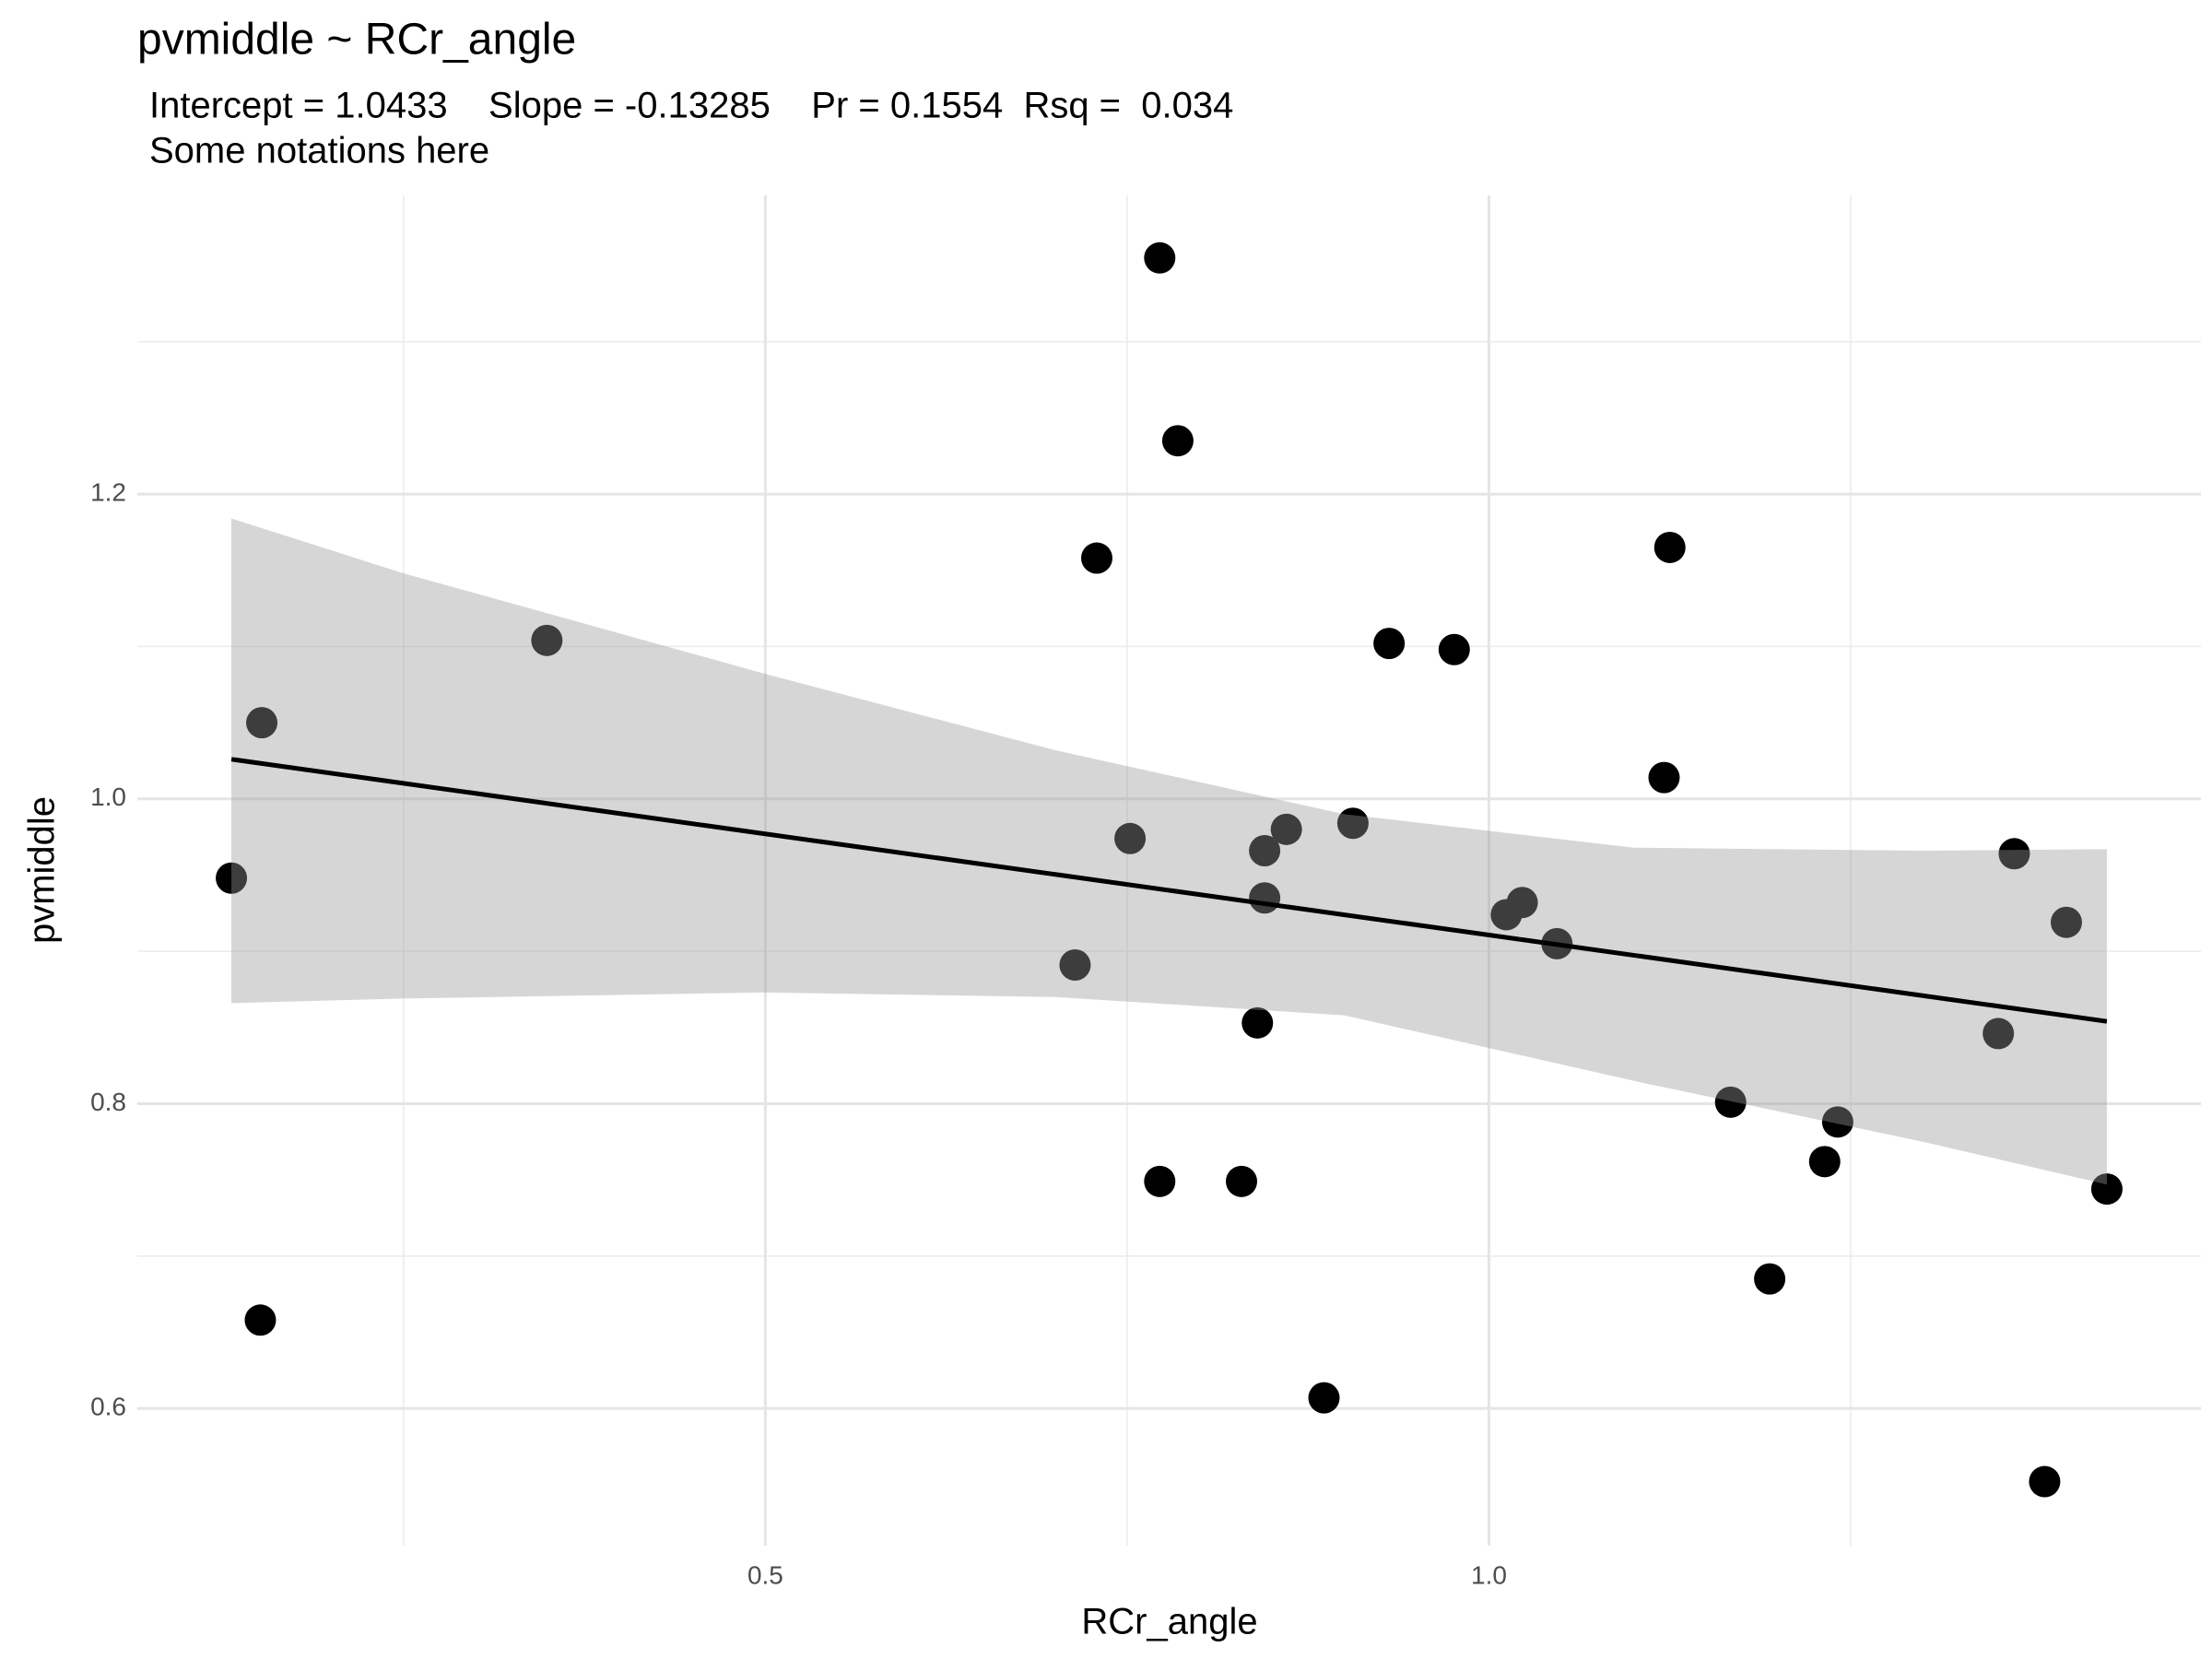  What do you see at coordinates (1169, 890) in the screenshot?
I see `fit-line` at bounding box center [1169, 890].